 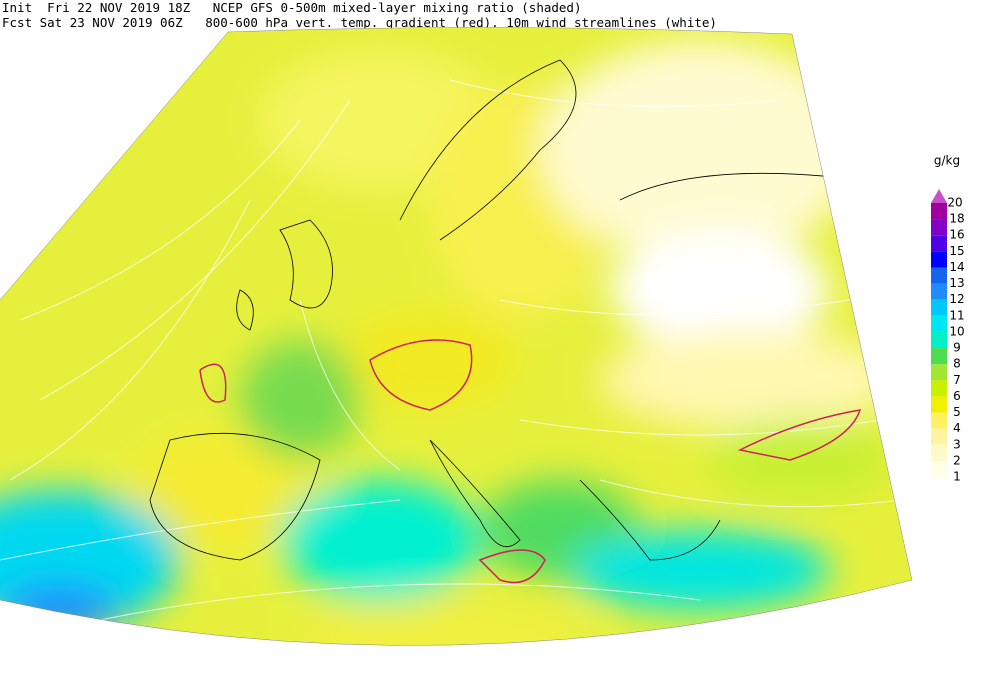 What do you see at coordinates (956, 251) in the screenshot?
I see `legend-label: 15` at bounding box center [956, 251].